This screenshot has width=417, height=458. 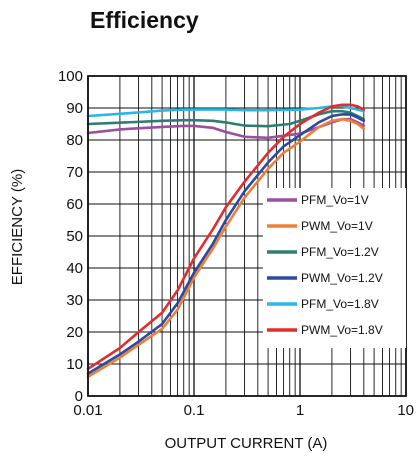 What do you see at coordinates (342, 278) in the screenshot?
I see `legend-label: PWM_Vo=1.2V` at bounding box center [342, 278].